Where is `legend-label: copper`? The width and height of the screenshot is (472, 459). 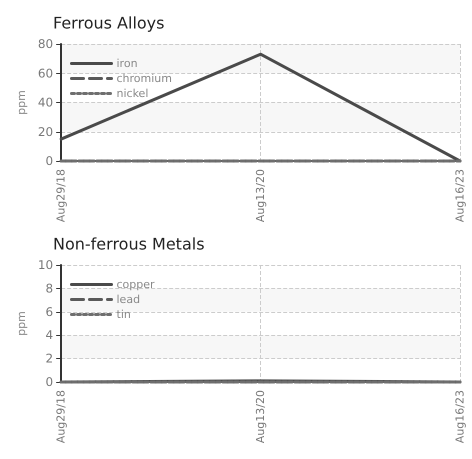 legend-label: copper is located at coordinates (136, 284).